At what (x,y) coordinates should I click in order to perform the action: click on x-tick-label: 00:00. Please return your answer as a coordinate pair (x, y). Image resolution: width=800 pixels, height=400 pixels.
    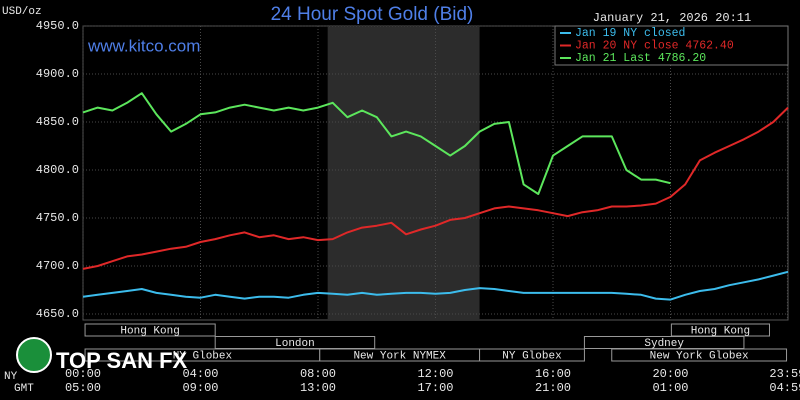
    Looking at the image, I should click on (83, 374).